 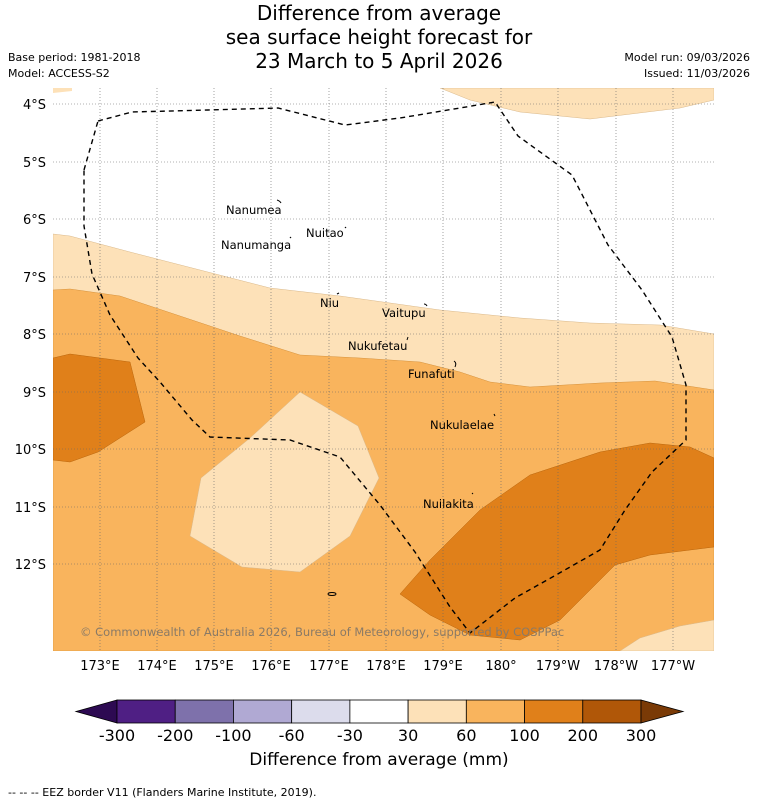 I want to click on colorbar, so click(x=379, y=711).